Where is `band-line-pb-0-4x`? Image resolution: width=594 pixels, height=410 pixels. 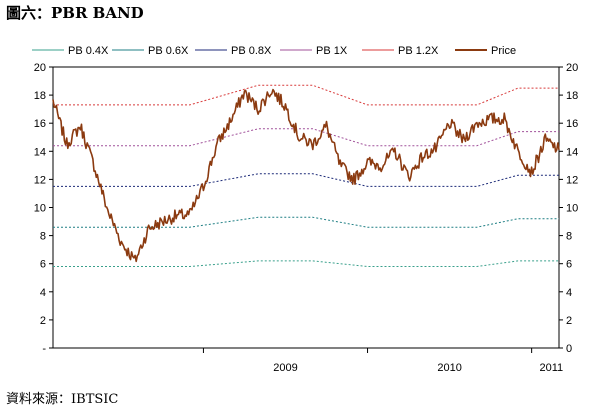
band-line-pb-0-4x is located at coordinates (306, 263).